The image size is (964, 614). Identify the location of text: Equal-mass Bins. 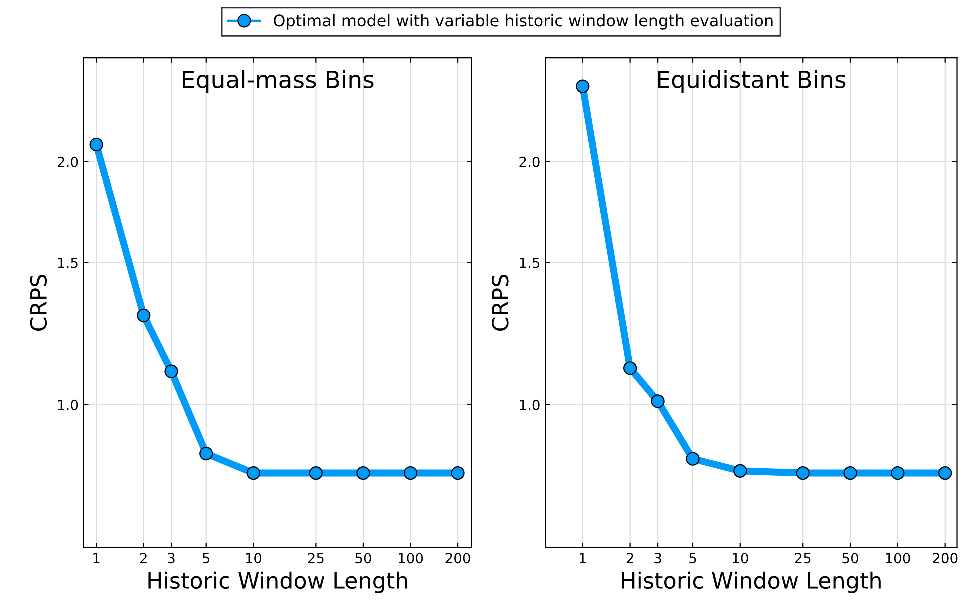
(278, 82).